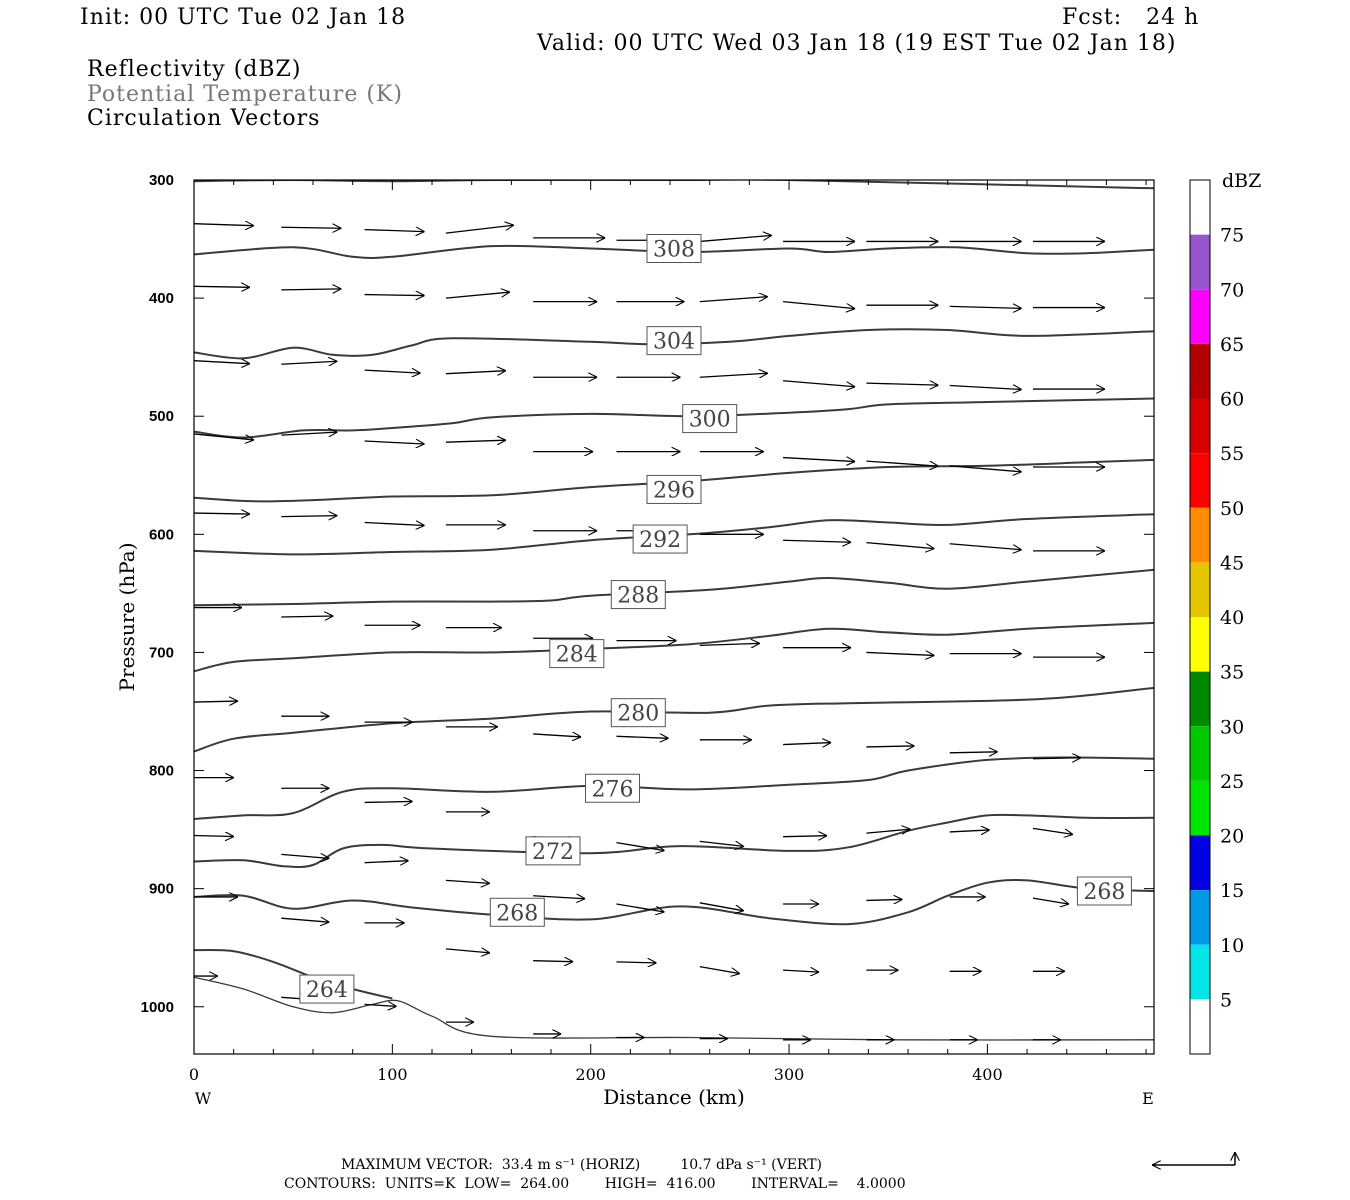 This screenshot has height=1200, width=1350. What do you see at coordinates (1232, 454) in the screenshot?
I see `colorbar-label: 55` at bounding box center [1232, 454].